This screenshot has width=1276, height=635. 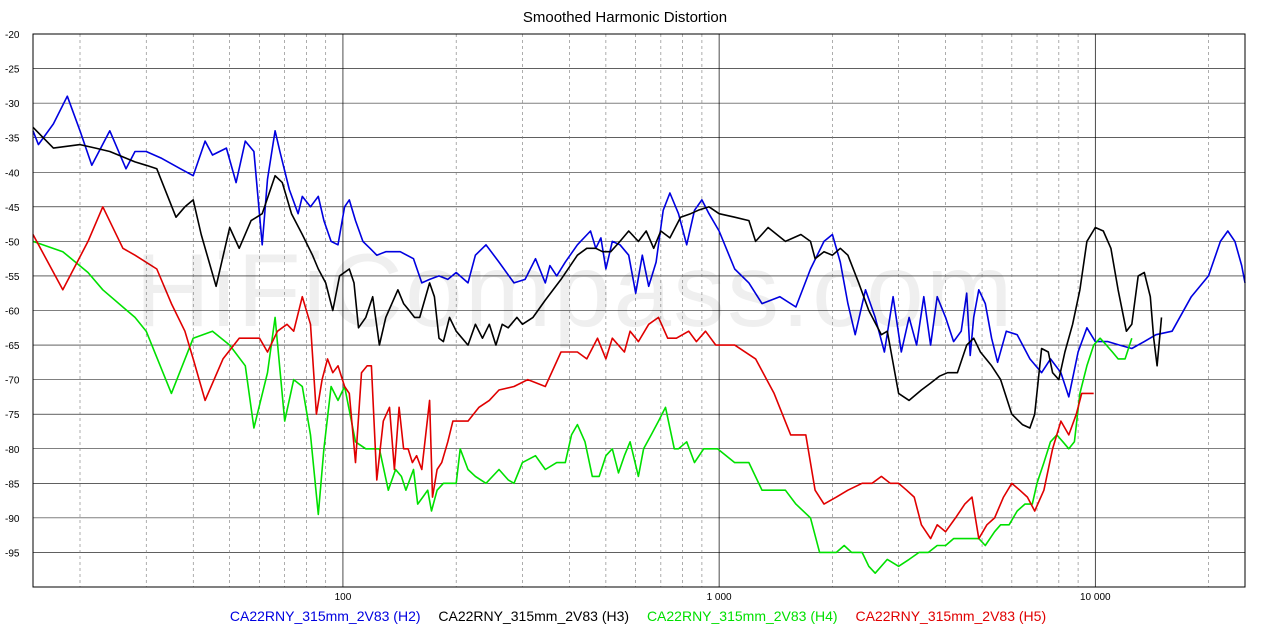 I want to click on y-tick-label: -50, so click(x=12, y=242).